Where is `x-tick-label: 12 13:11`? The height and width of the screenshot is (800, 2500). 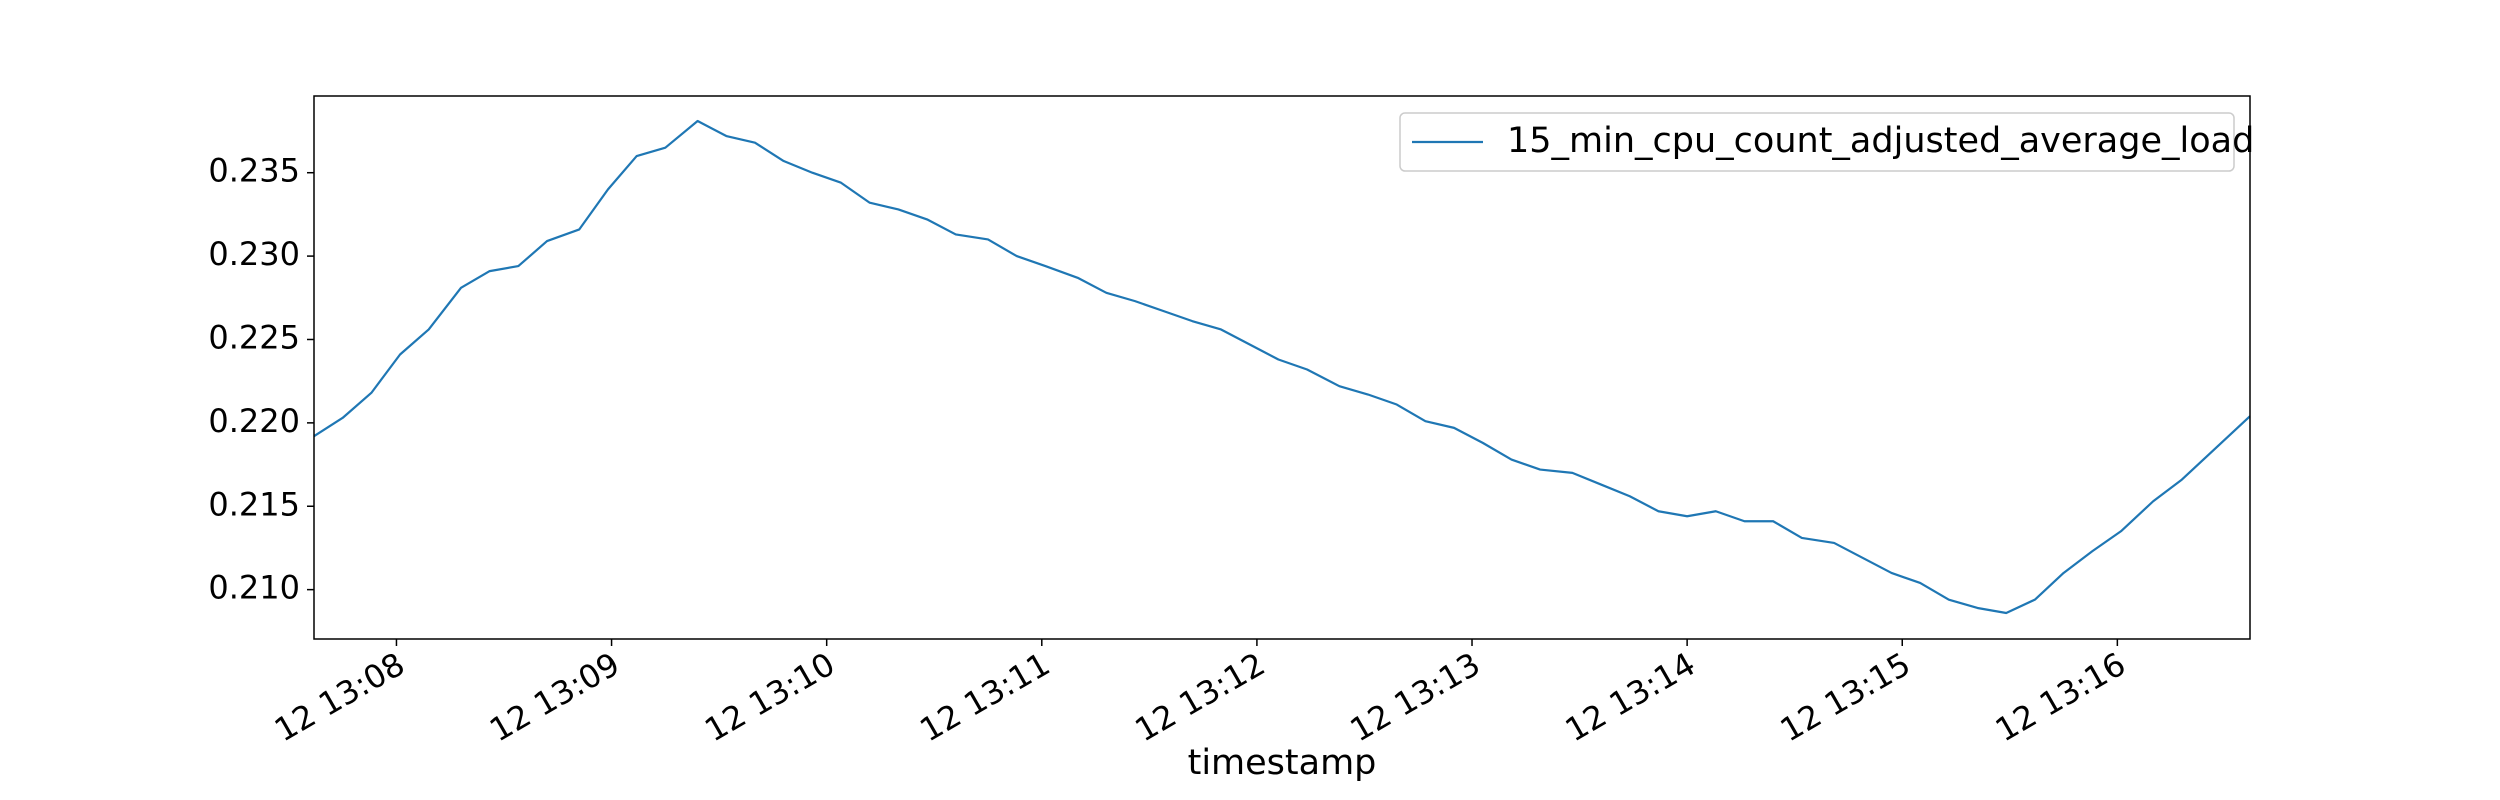 x-tick-label: 12 13:11 is located at coordinates (984, 697).